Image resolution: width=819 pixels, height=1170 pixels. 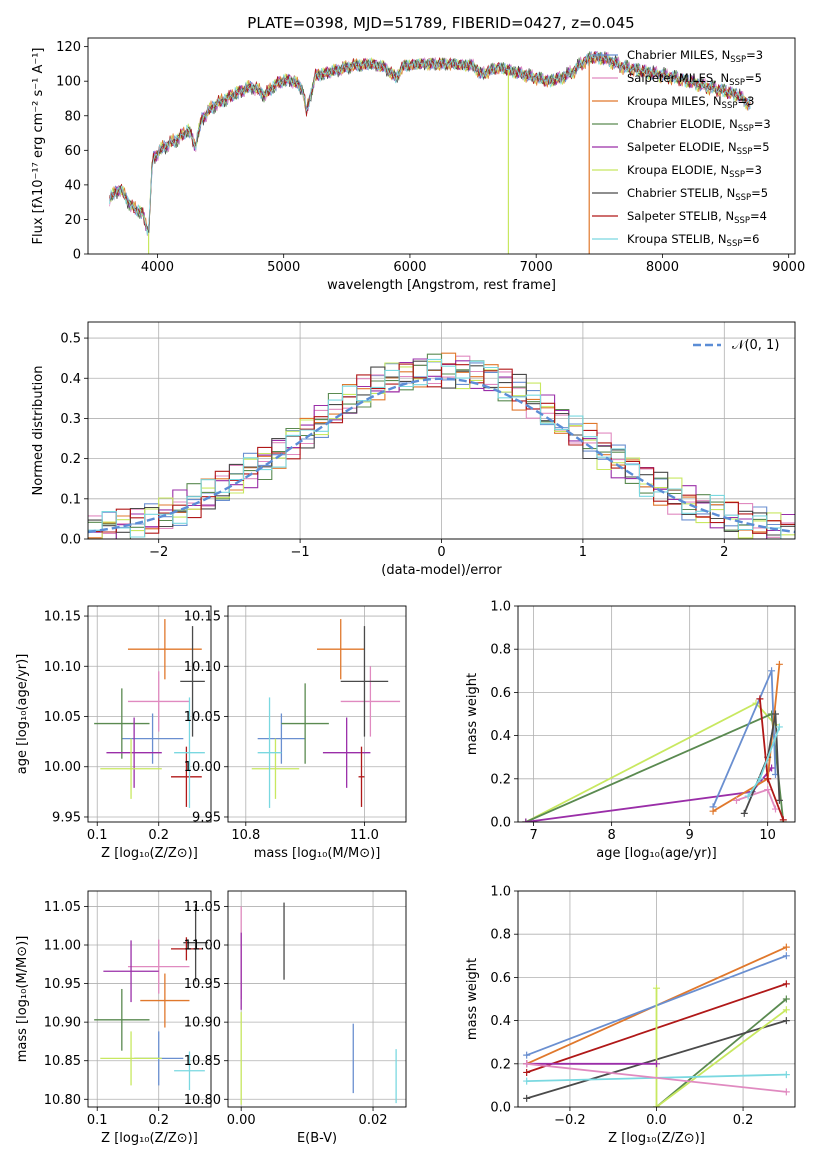 What do you see at coordinates (70, 499) in the screenshot?
I see `y-tick-label: 0.1` at bounding box center [70, 499].